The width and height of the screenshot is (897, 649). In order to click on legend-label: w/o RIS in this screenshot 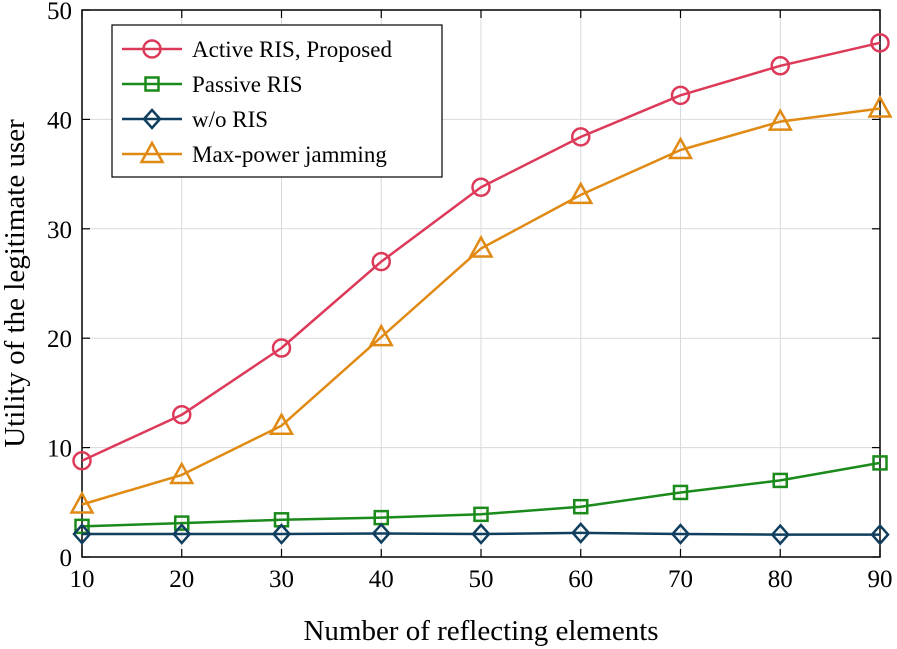, I will do `click(230, 119)`.